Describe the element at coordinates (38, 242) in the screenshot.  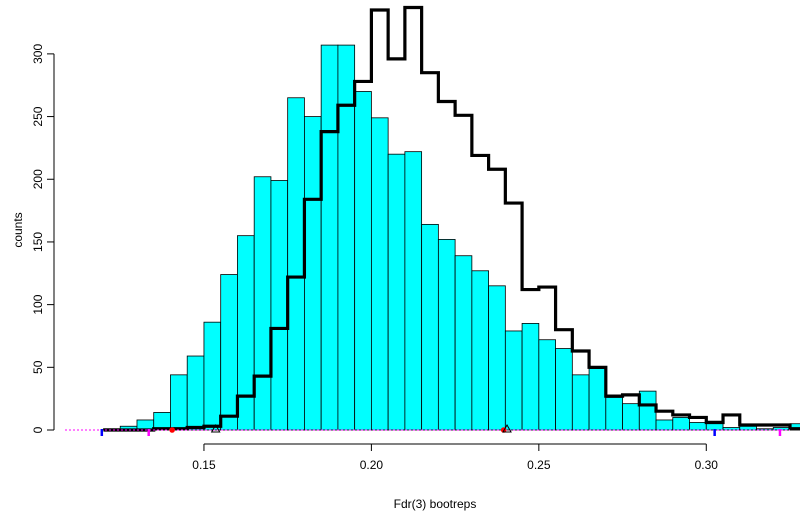
I see `y-tick-label: 150` at that location.